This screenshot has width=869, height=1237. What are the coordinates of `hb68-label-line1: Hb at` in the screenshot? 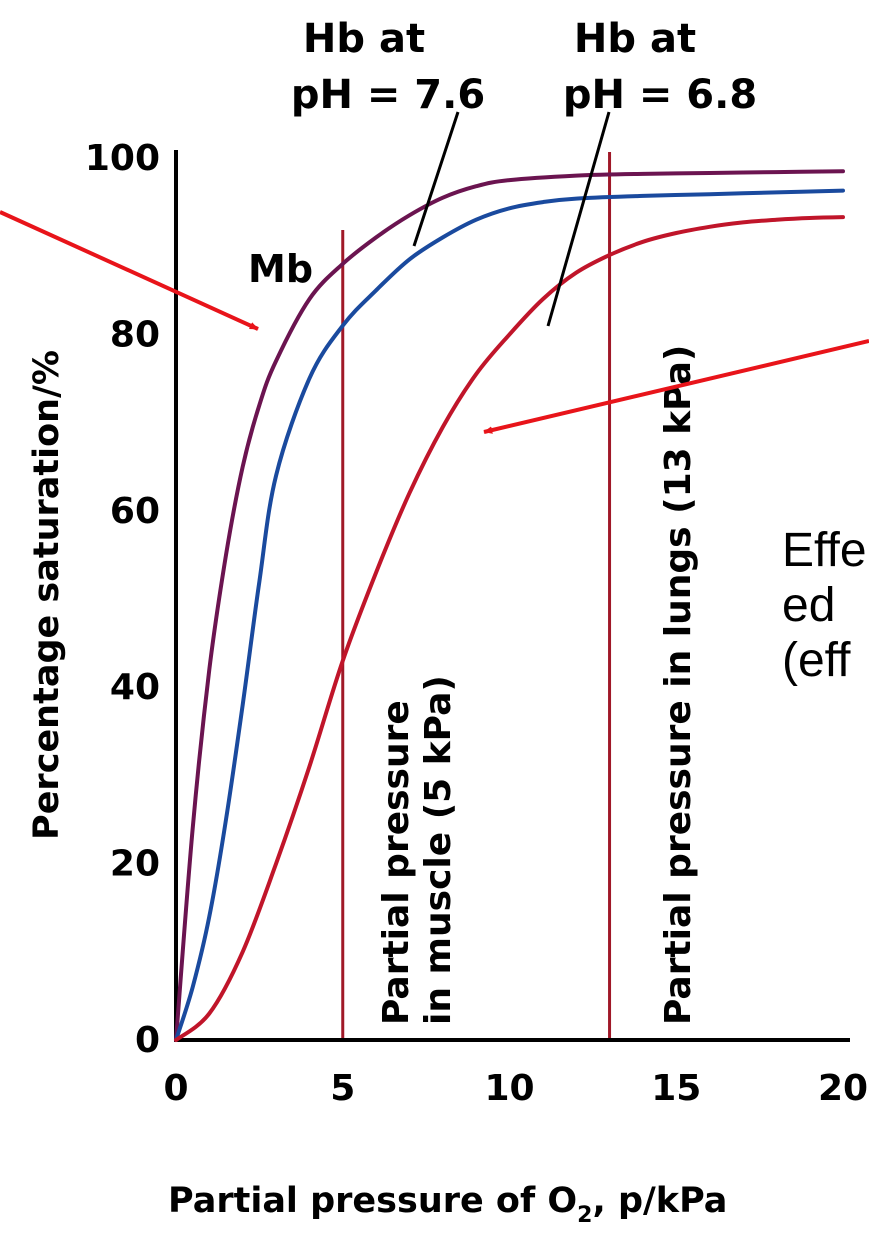 It's located at (635, 39).